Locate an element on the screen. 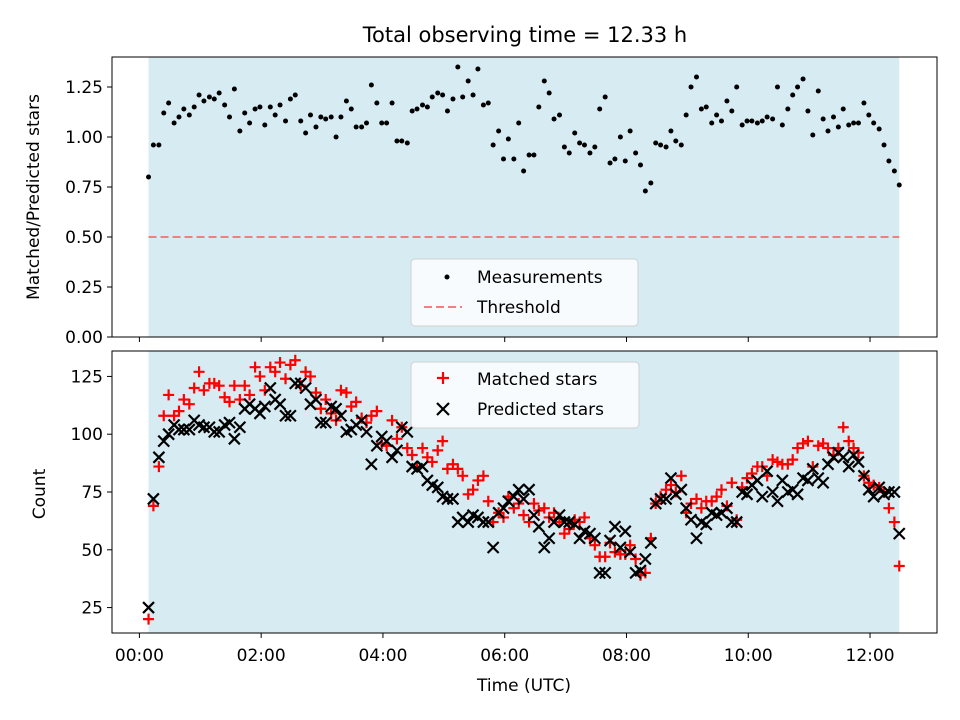 This screenshot has height=720, width=960. x-tick-label: 04:00 is located at coordinates (382, 656).